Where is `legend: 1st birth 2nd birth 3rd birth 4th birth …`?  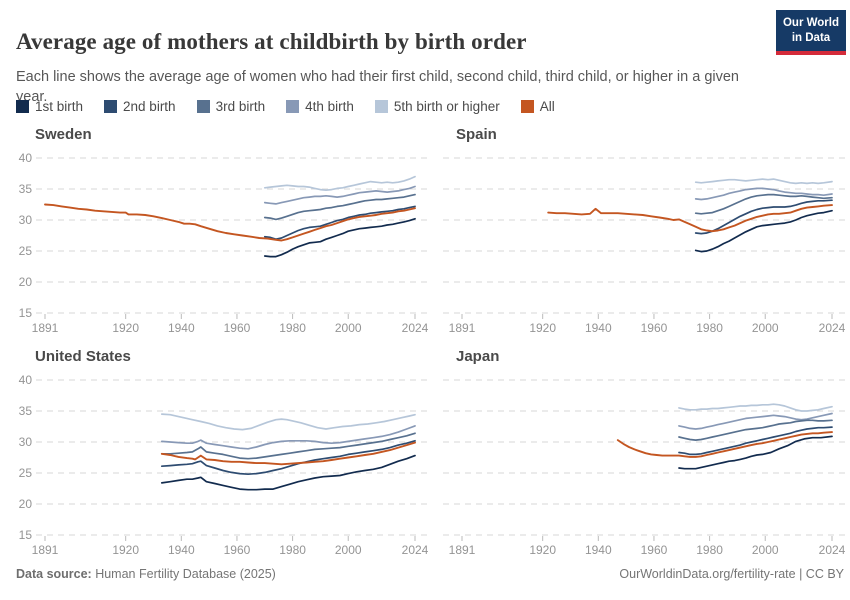
legend: 1st birth 2nd birth 3rd birth 4th birth … is located at coordinates (285, 106).